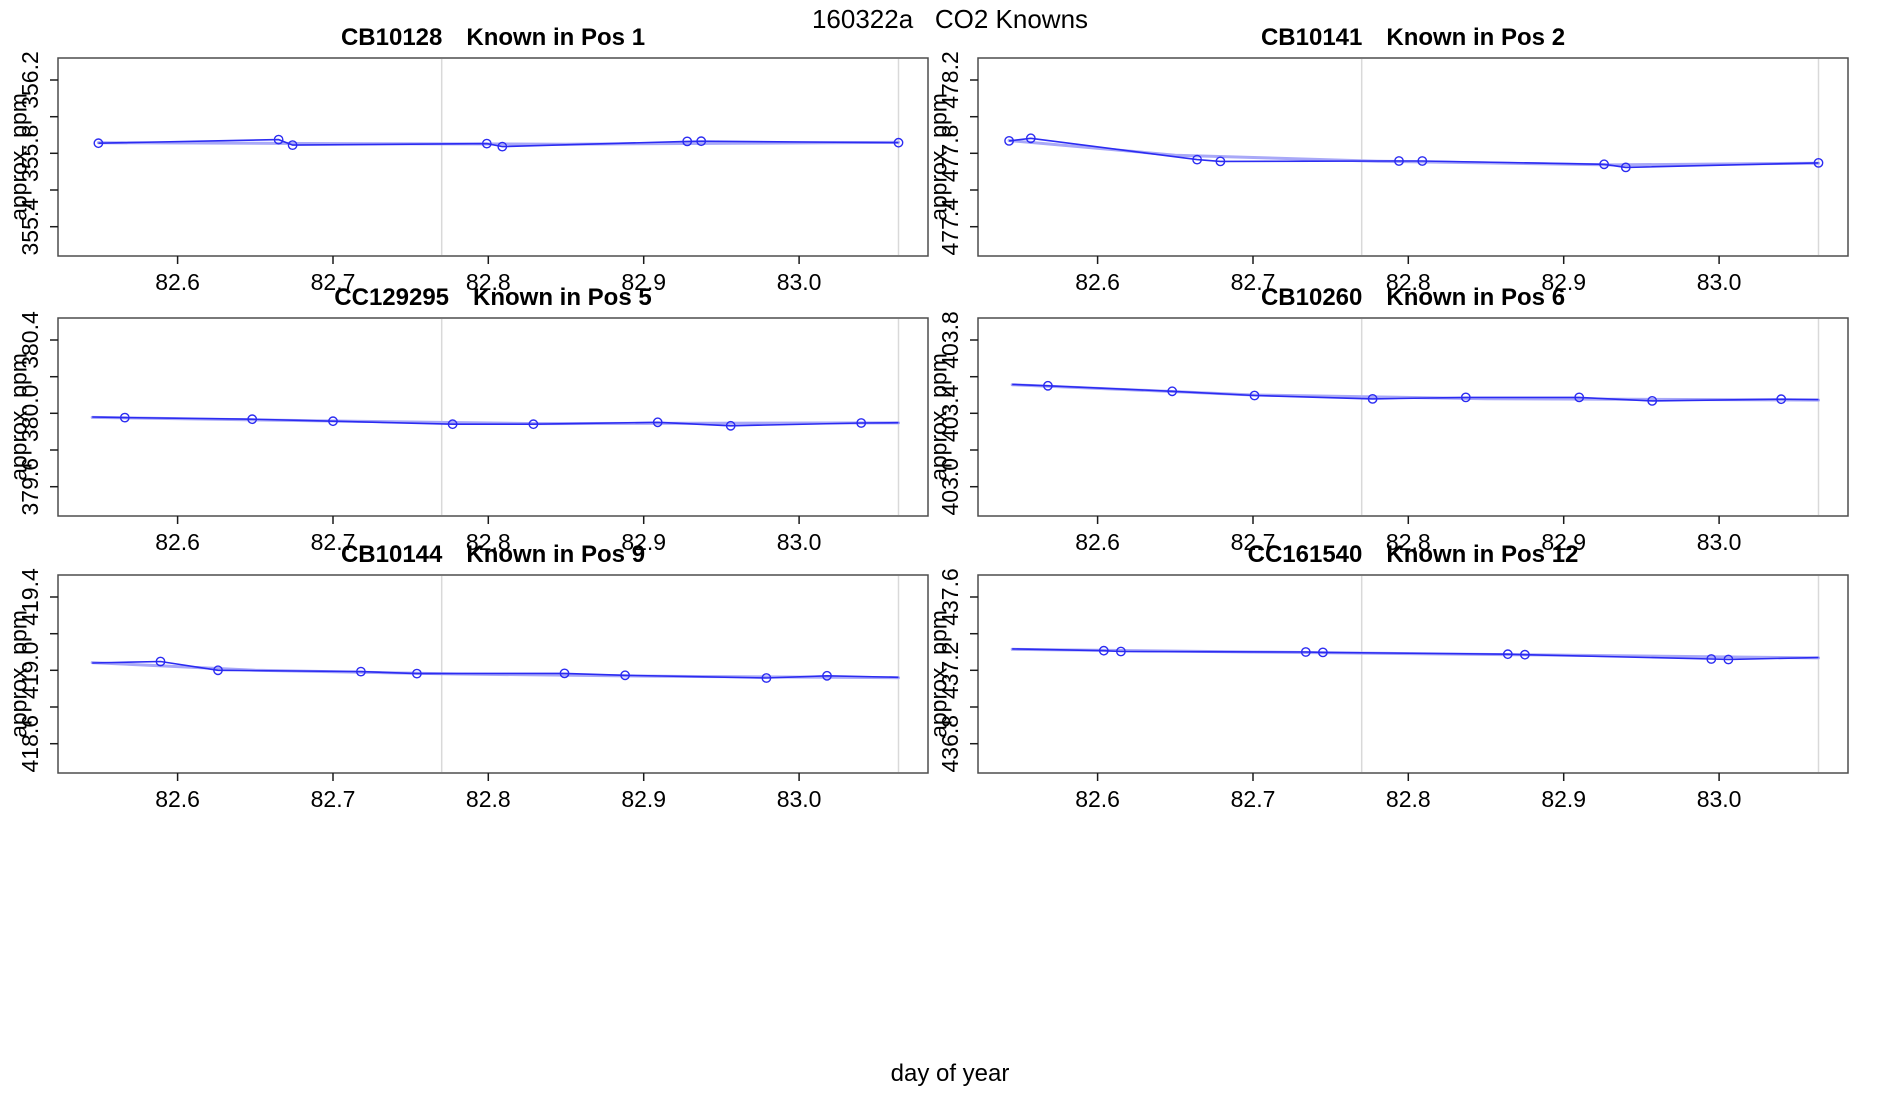 This screenshot has height=1100, width=1900. I want to click on y-tick-label: 355.4, so click(30, 227).